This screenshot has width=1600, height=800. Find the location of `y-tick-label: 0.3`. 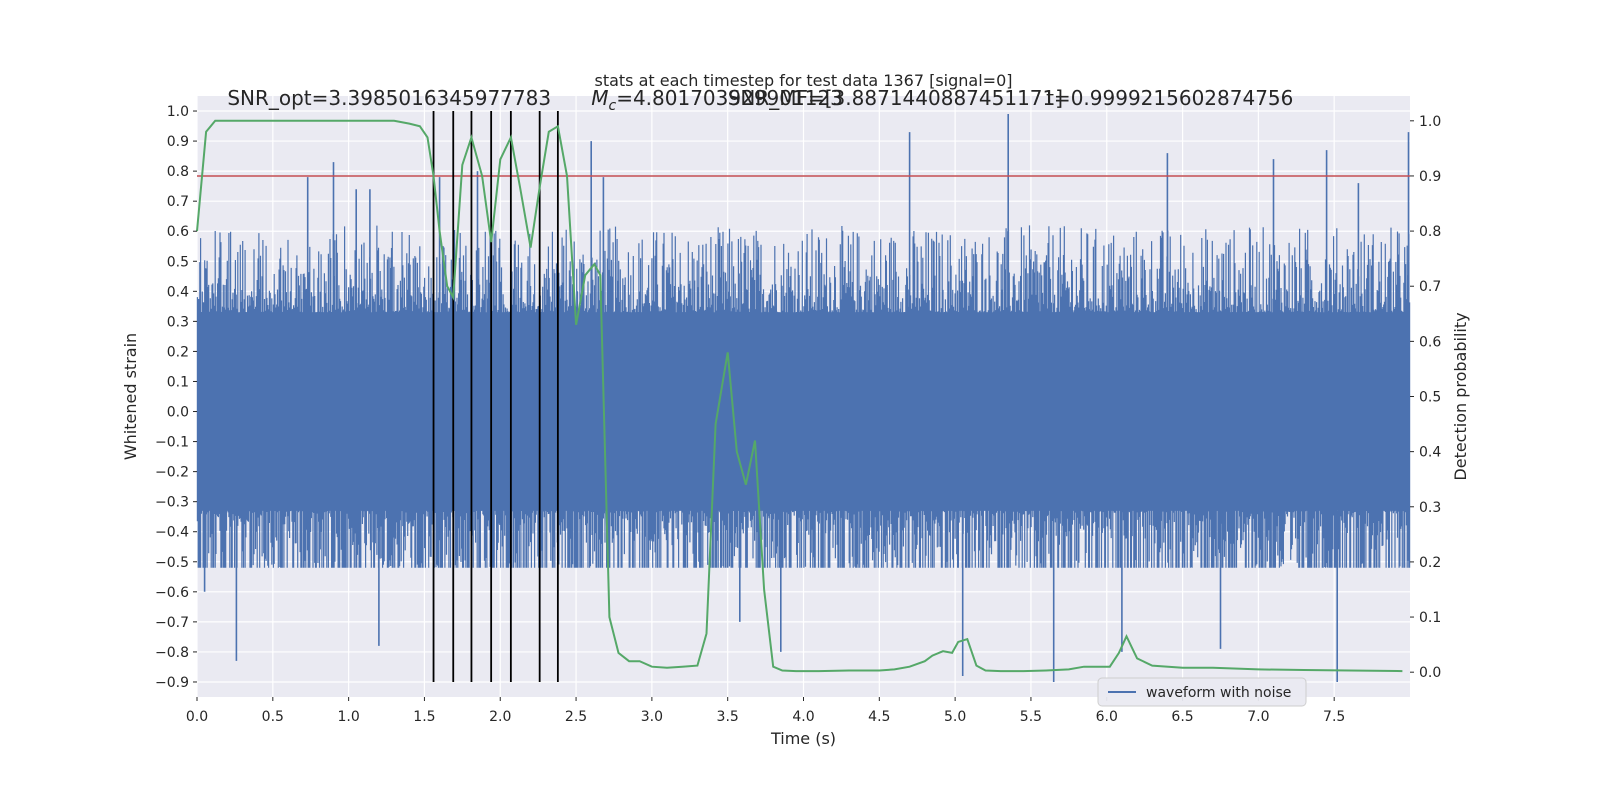

y-tick-label: 0.3 is located at coordinates (178, 322).